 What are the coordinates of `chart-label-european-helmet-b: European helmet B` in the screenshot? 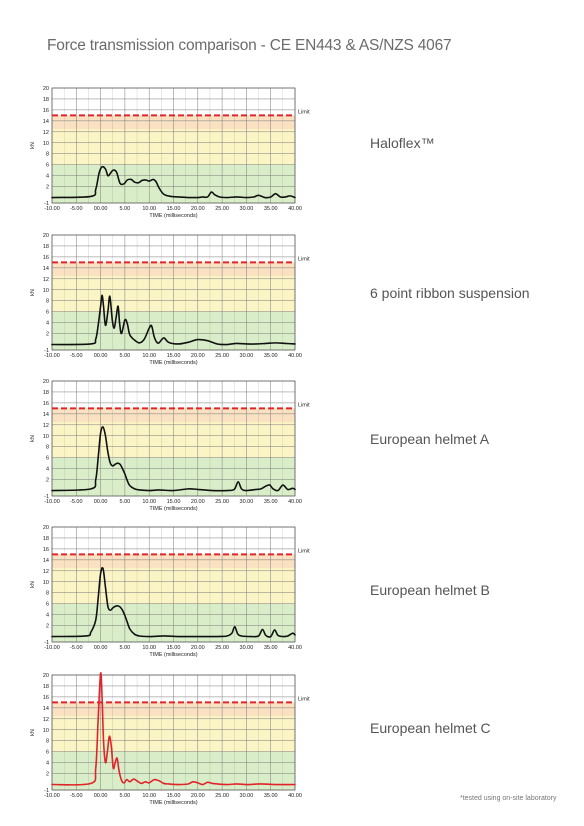 It's located at (430, 590).